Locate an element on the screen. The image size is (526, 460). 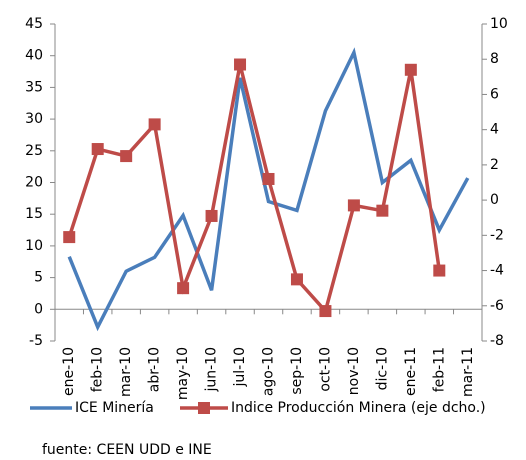
x-tick-label: oct-10 is located at coordinates (325, 369).